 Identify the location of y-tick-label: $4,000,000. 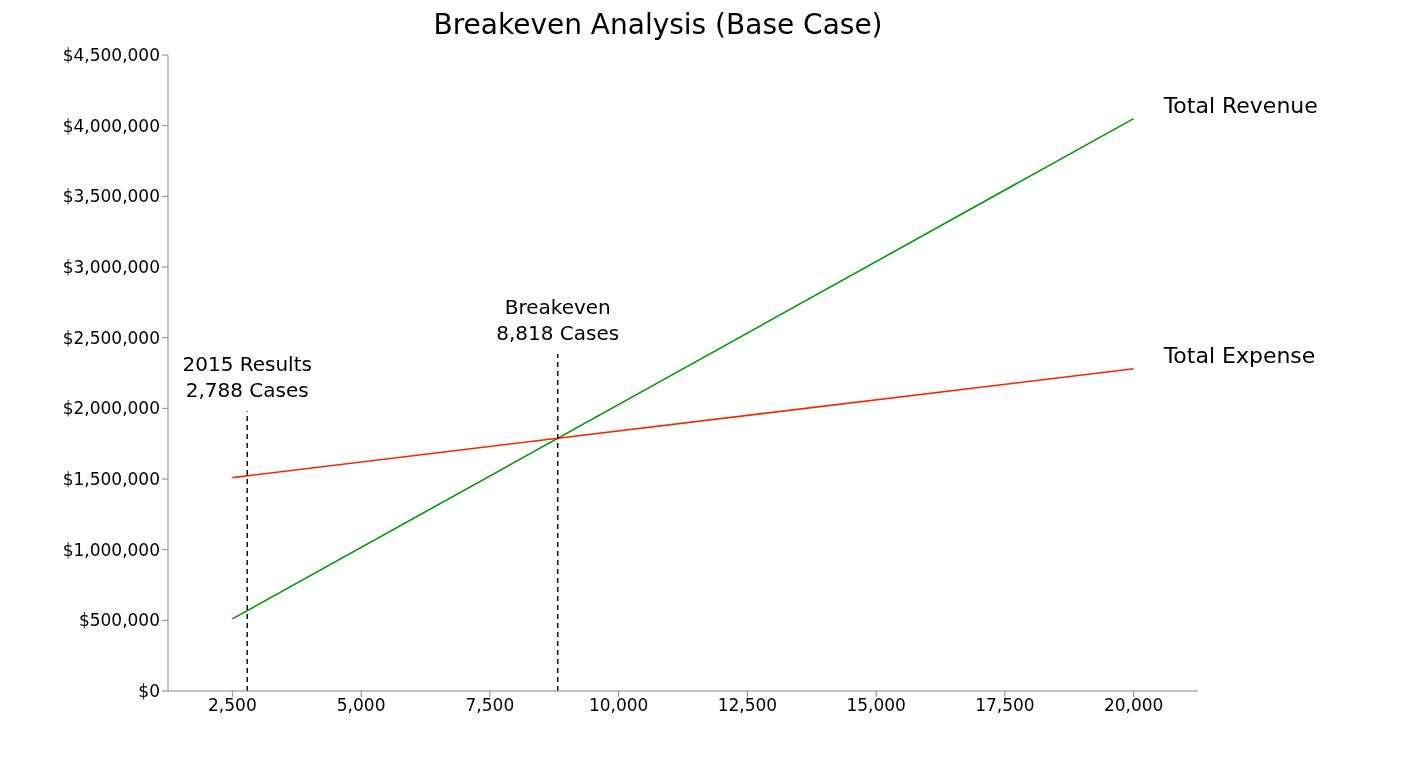
(111, 125).